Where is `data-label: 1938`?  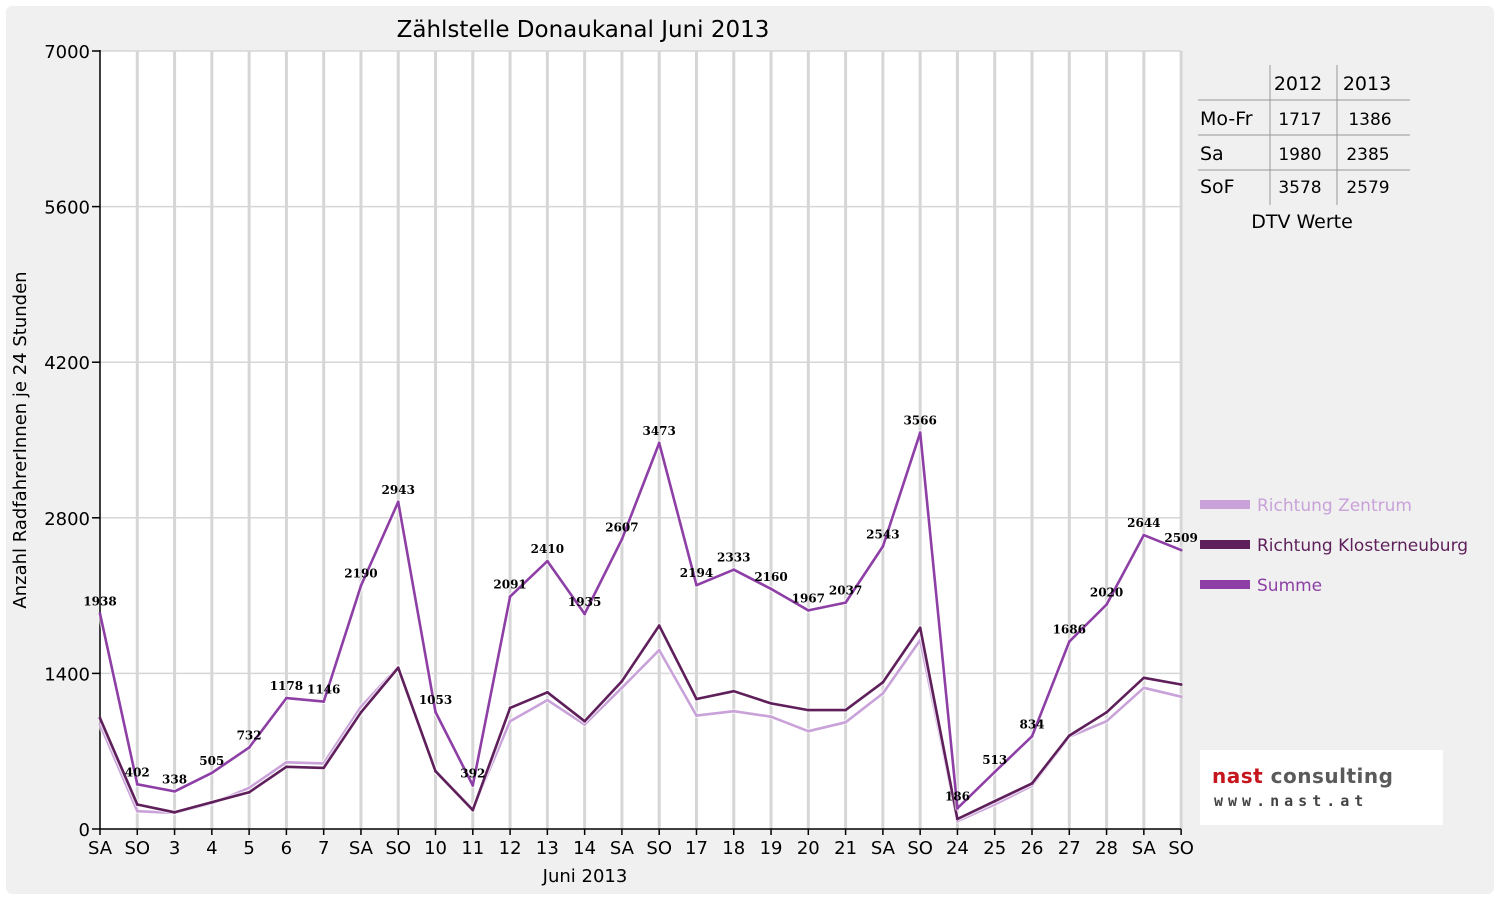
data-label: 1938 is located at coordinates (99, 602).